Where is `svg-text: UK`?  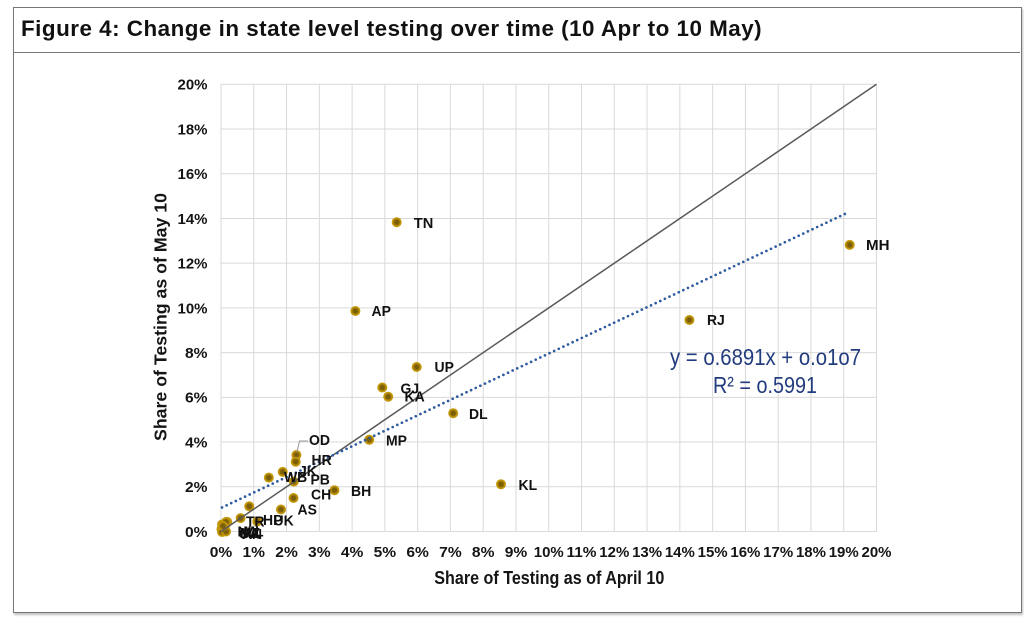 svg-text: UK is located at coordinates (284, 520).